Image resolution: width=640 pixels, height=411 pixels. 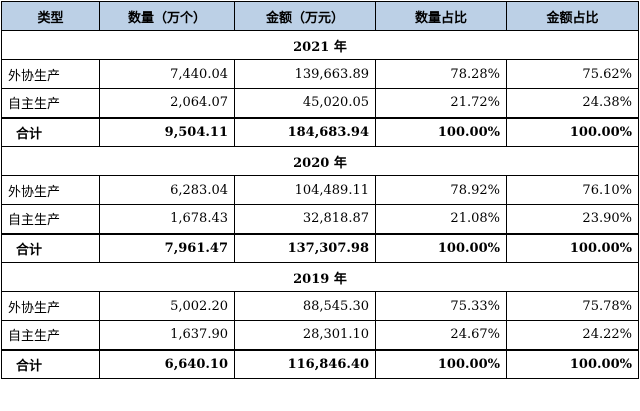 I want to click on table-row: 外协生产 5,002.20 88,545.30 75.33% 75.78%, so click(x=320, y=306).